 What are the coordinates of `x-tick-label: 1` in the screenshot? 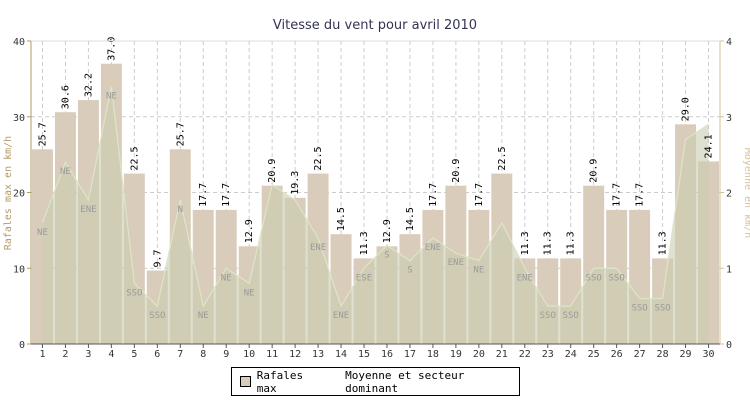 It's located at (42, 354).